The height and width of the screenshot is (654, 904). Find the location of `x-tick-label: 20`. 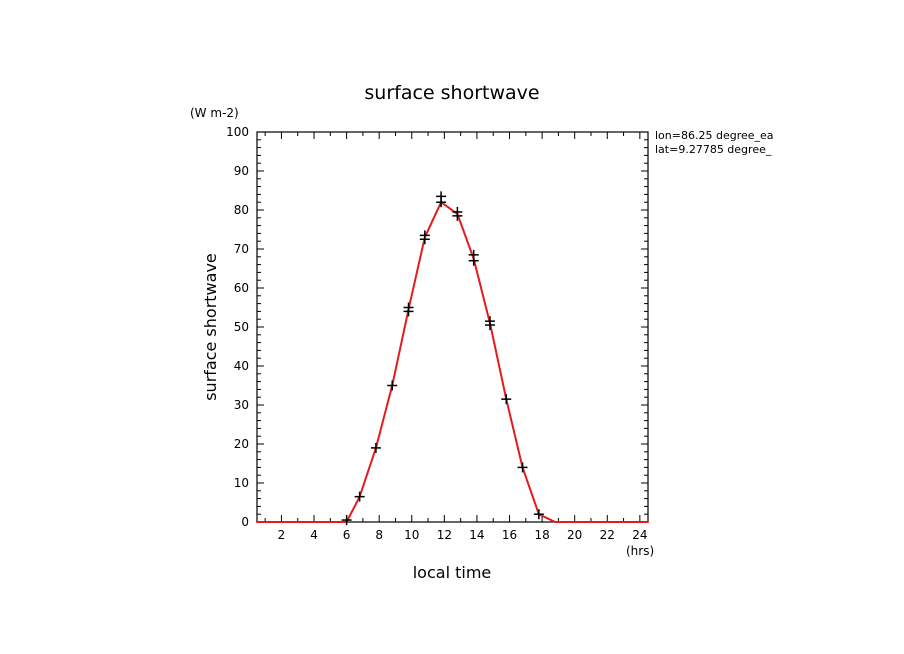

x-tick-label: 20 is located at coordinates (574, 535).